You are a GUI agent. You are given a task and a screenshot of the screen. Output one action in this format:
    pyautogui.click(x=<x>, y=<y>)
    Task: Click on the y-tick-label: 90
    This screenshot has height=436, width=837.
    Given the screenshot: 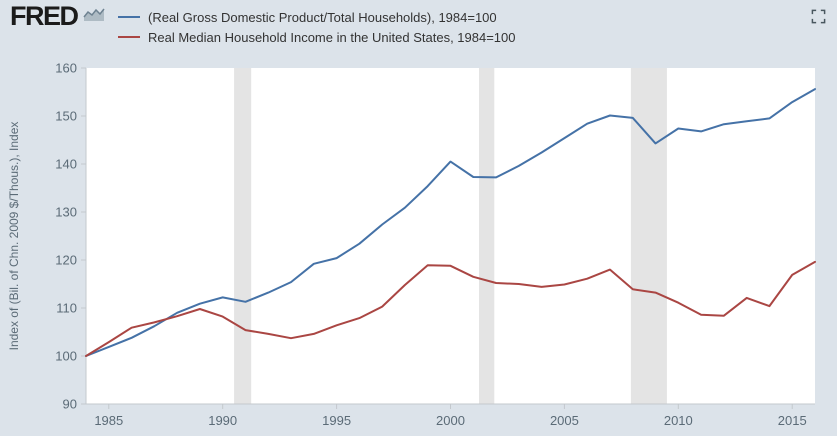 What is the action you would take?
    pyautogui.click(x=70, y=404)
    